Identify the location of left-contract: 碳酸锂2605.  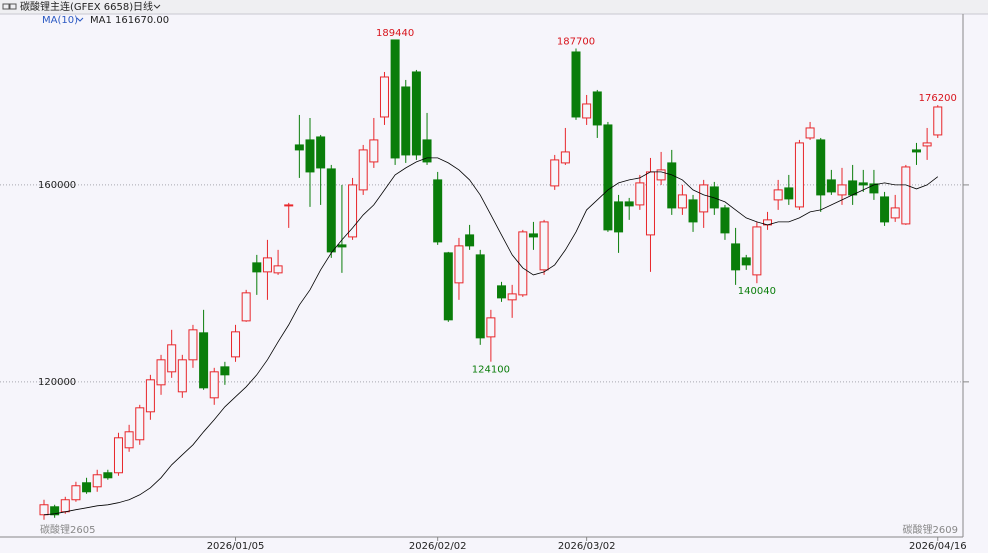
(67, 529).